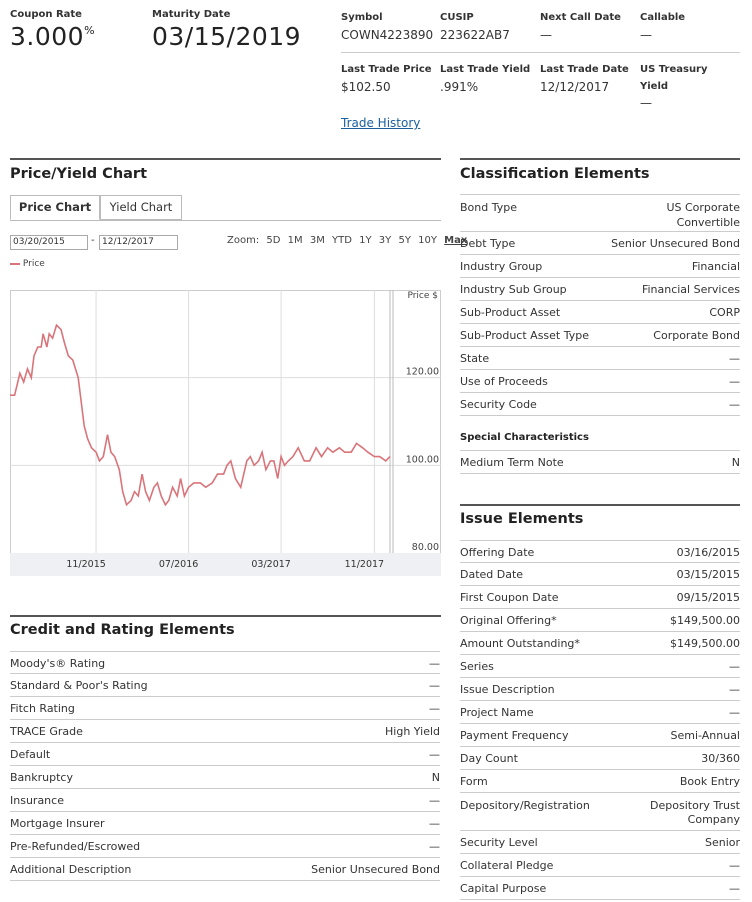 Image resolution: width=752 pixels, height=902 pixels. Describe the element at coordinates (225, 564) in the screenshot. I see `x-axis: 11/2015 07/2016 03/2017 11/2017` at that location.